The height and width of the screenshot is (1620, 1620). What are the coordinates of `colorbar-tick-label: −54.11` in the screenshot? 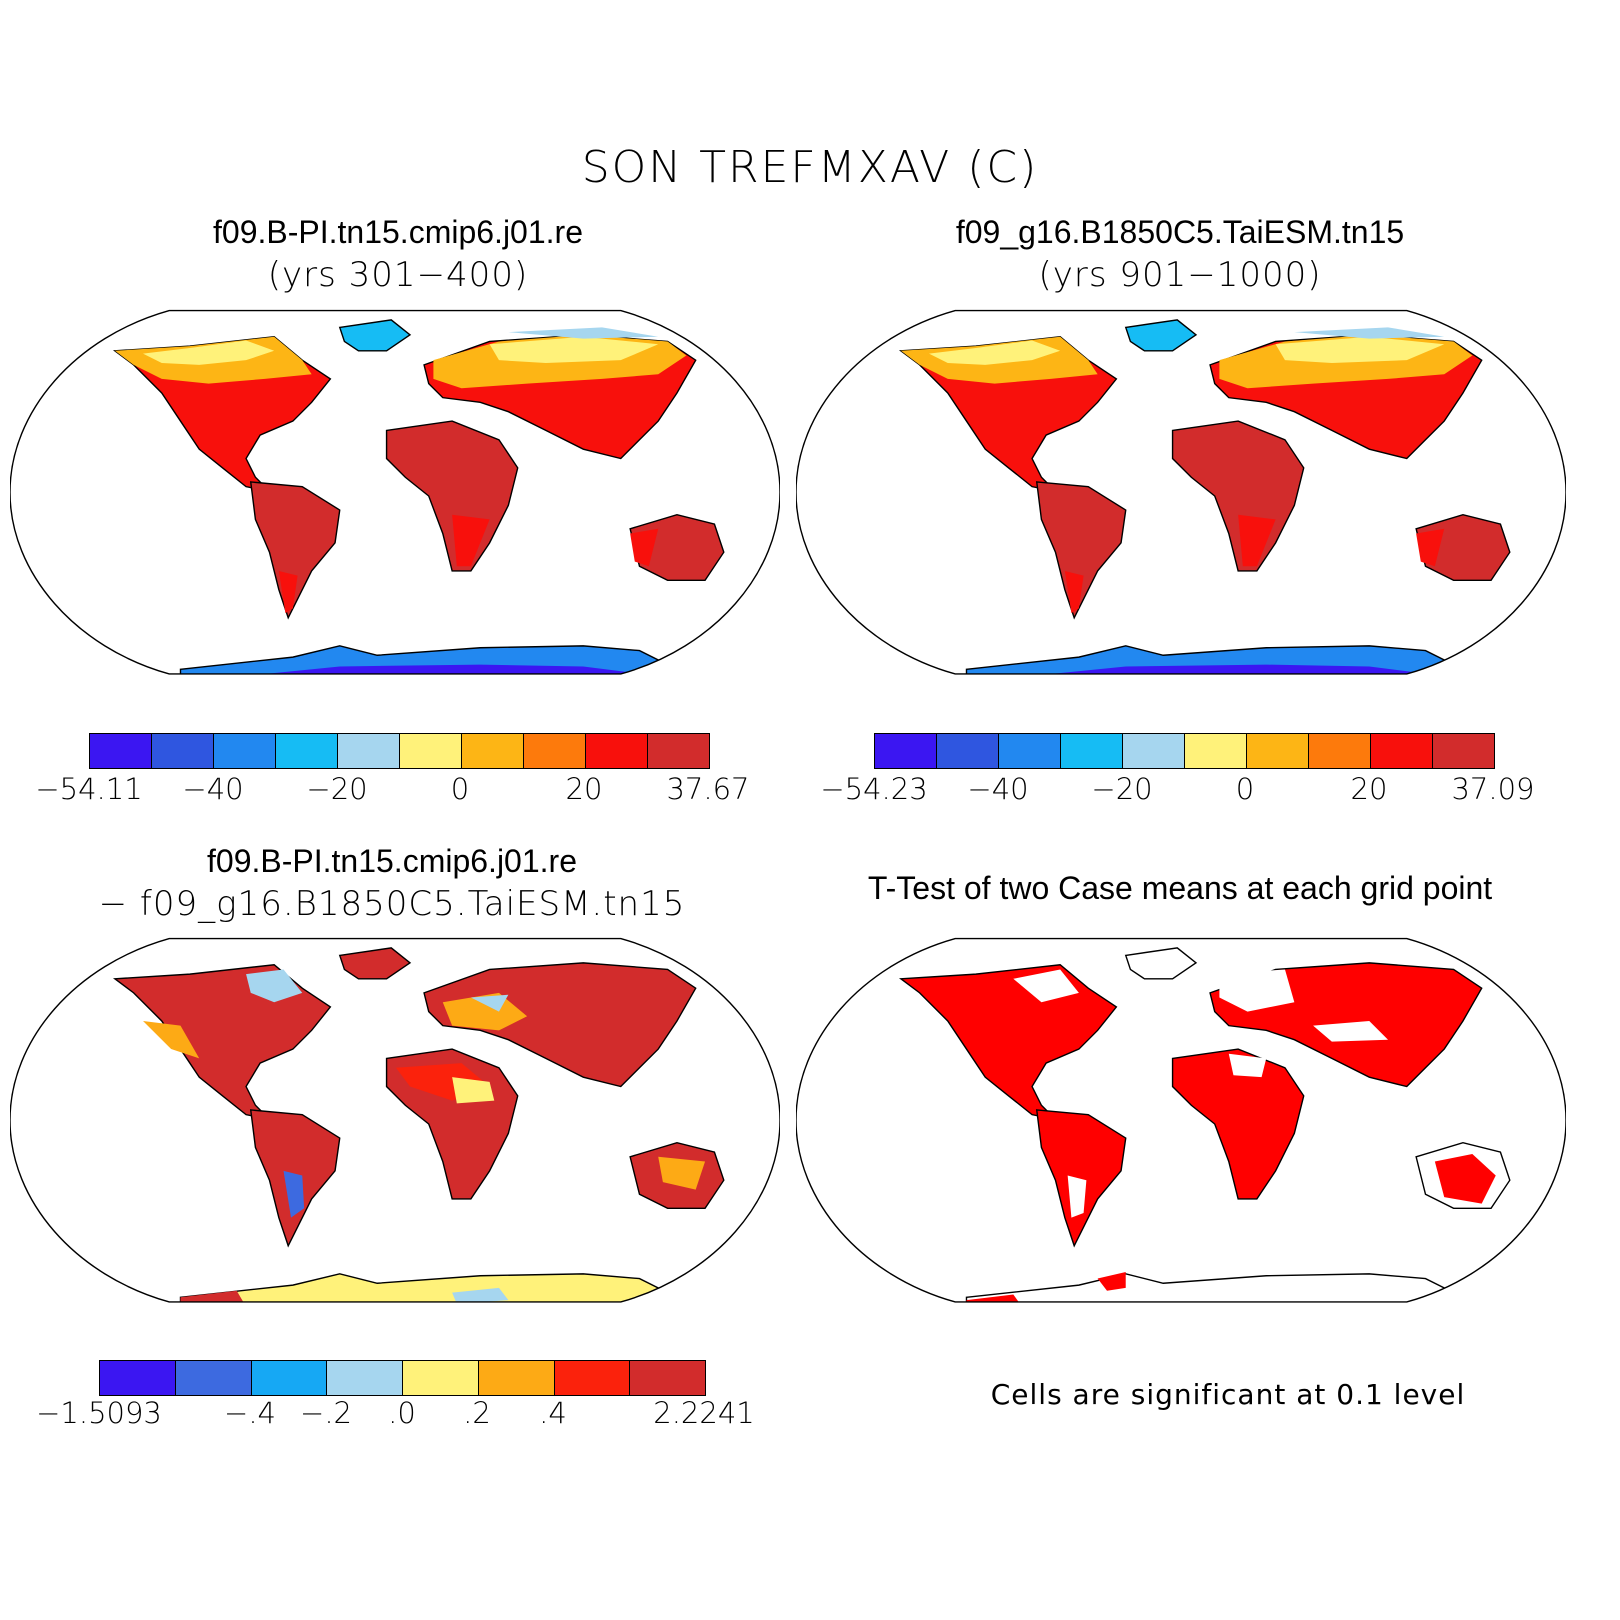 It's located at (89, 789).